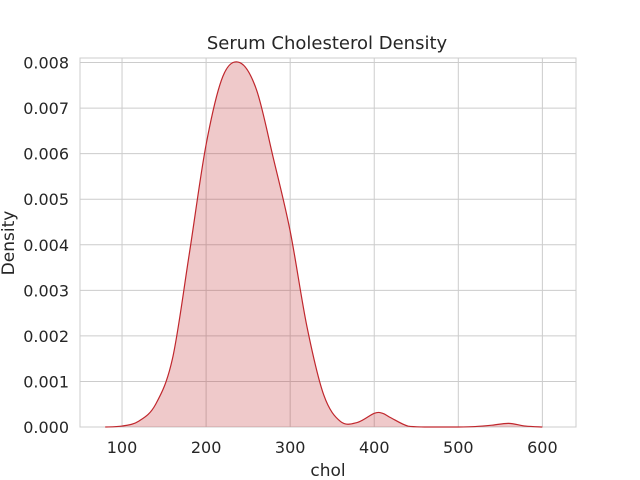 Image resolution: width=640 pixels, height=480 pixels. I want to click on chart-title: Serum Cholesterol Density, so click(327, 43).